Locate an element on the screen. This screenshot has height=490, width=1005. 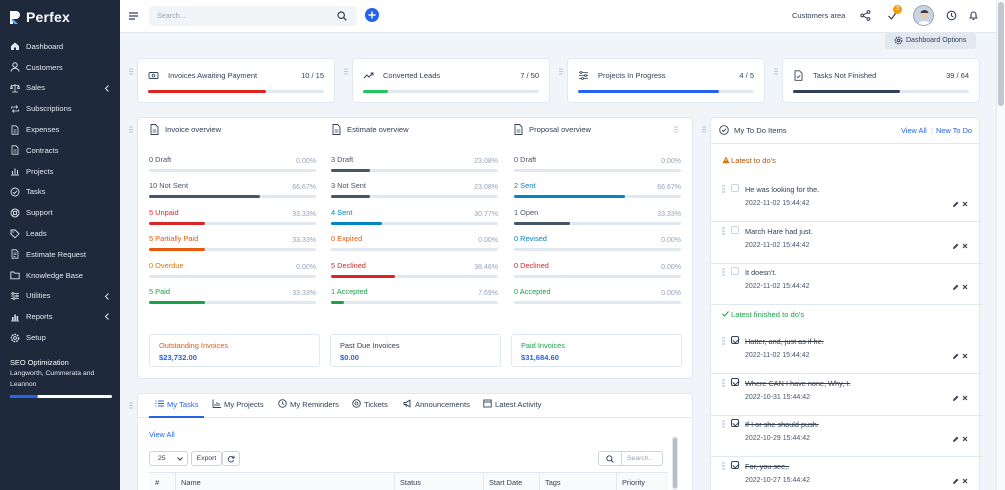
sidebar-item-utilities: Utilities is located at coordinates (60, 296).